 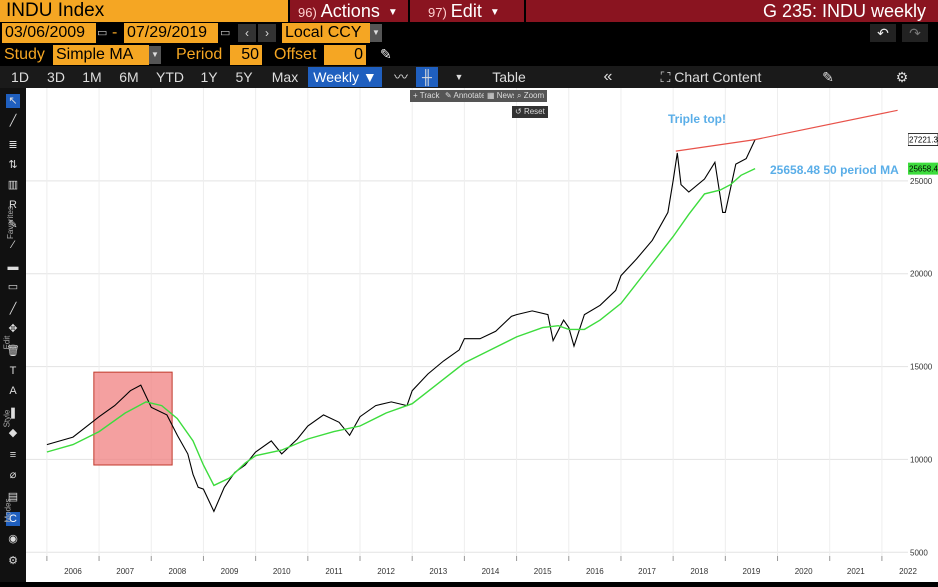 What do you see at coordinates (13, 245) in the screenshot?
I see `brush-tool-icon: ⁄` at bounding box center [13, 245].